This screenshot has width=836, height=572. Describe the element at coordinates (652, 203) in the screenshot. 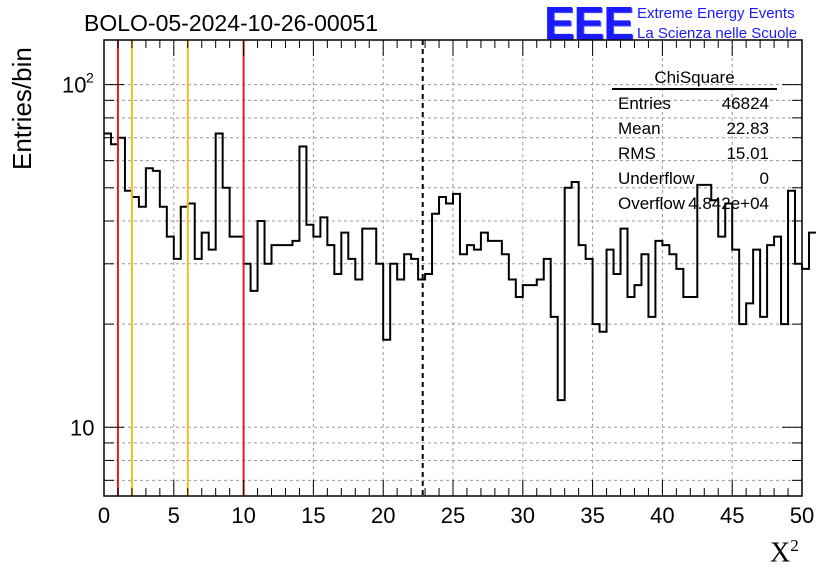

I see `stats-label: Overflow` at that location.